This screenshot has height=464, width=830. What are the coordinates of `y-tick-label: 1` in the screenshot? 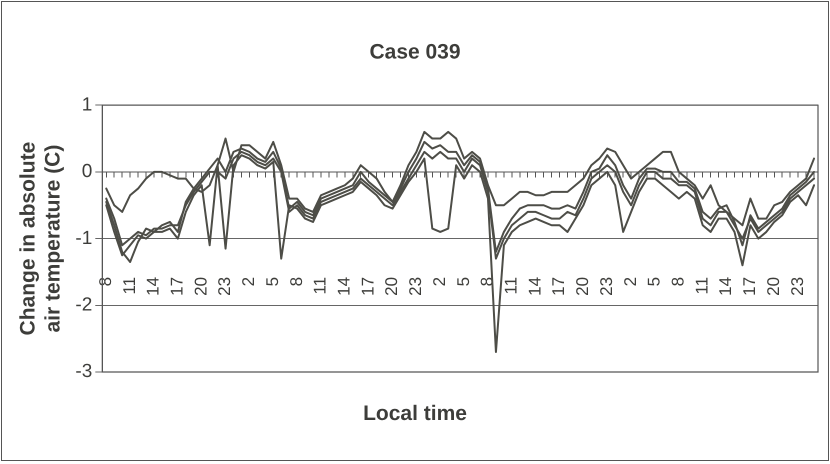 It's located at (87, 105).